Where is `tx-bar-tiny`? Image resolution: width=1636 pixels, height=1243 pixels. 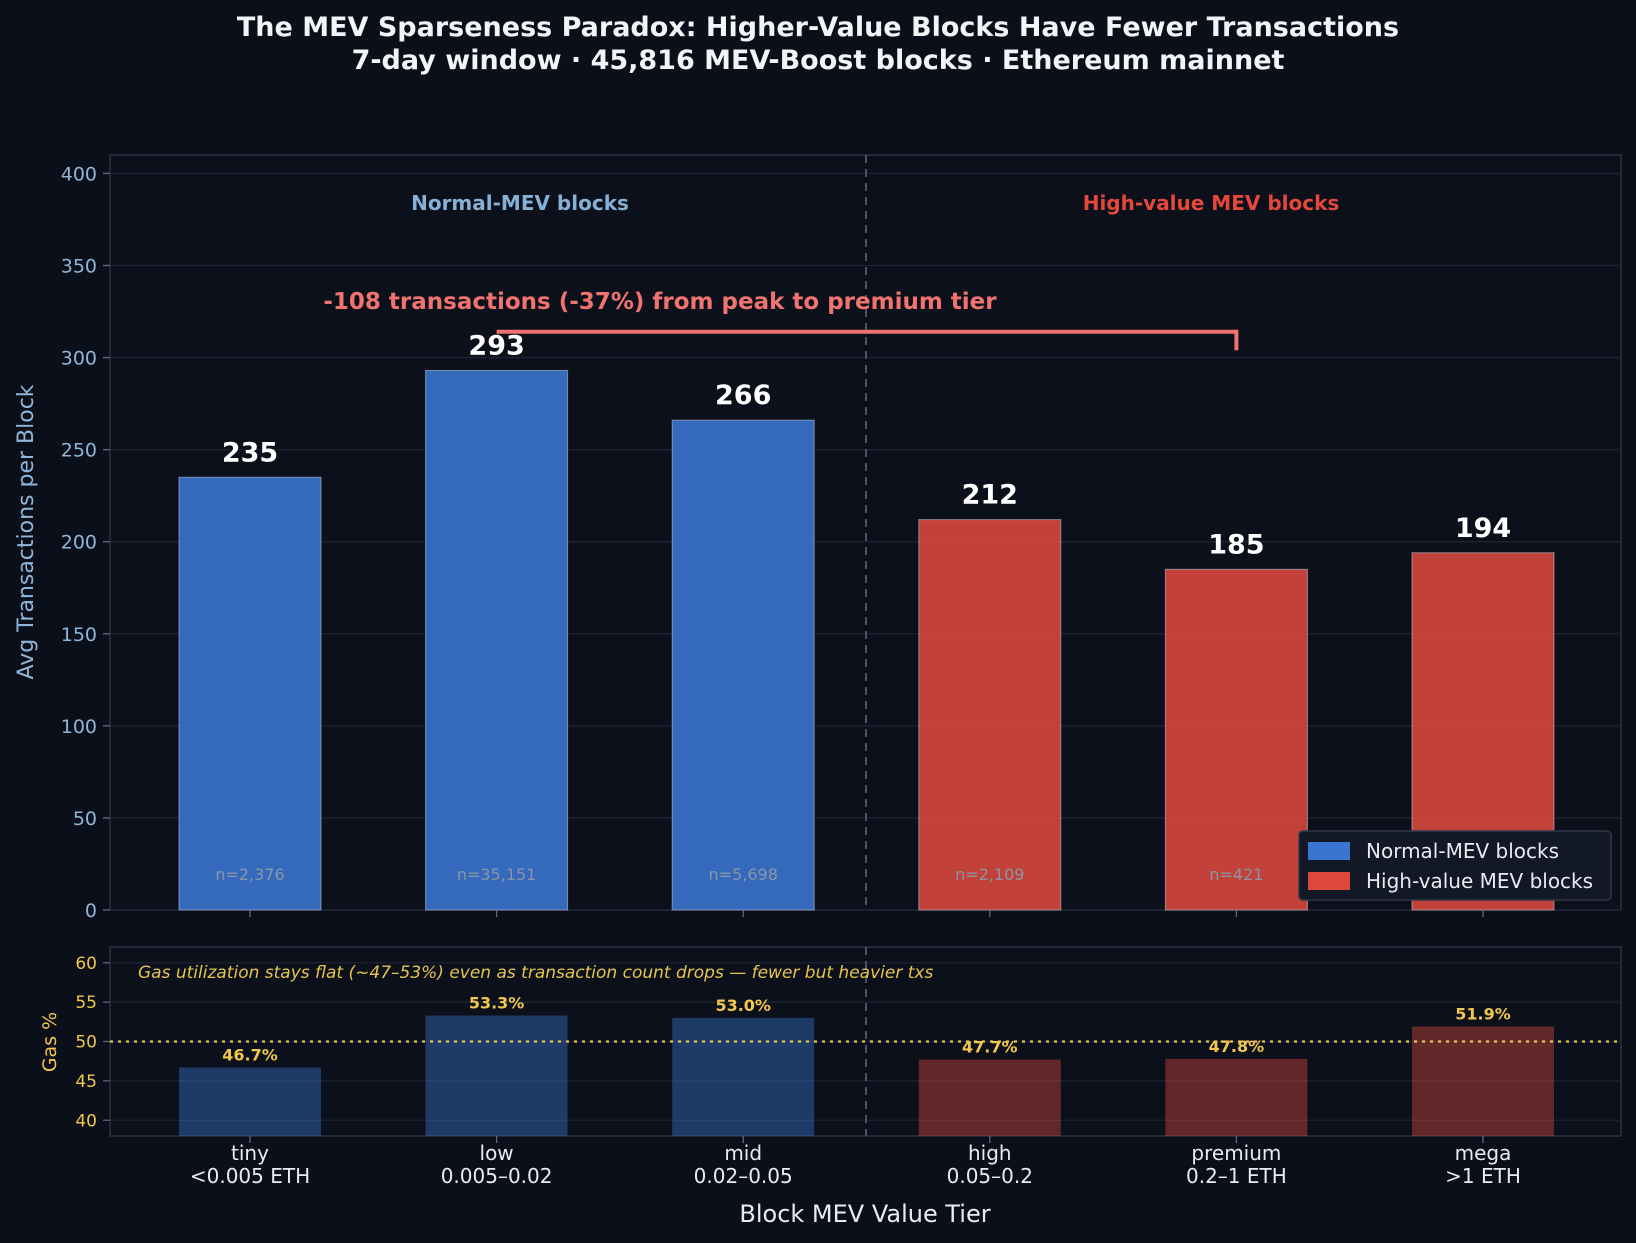 tx-bar-tiny is located at coordinates (250, 693).